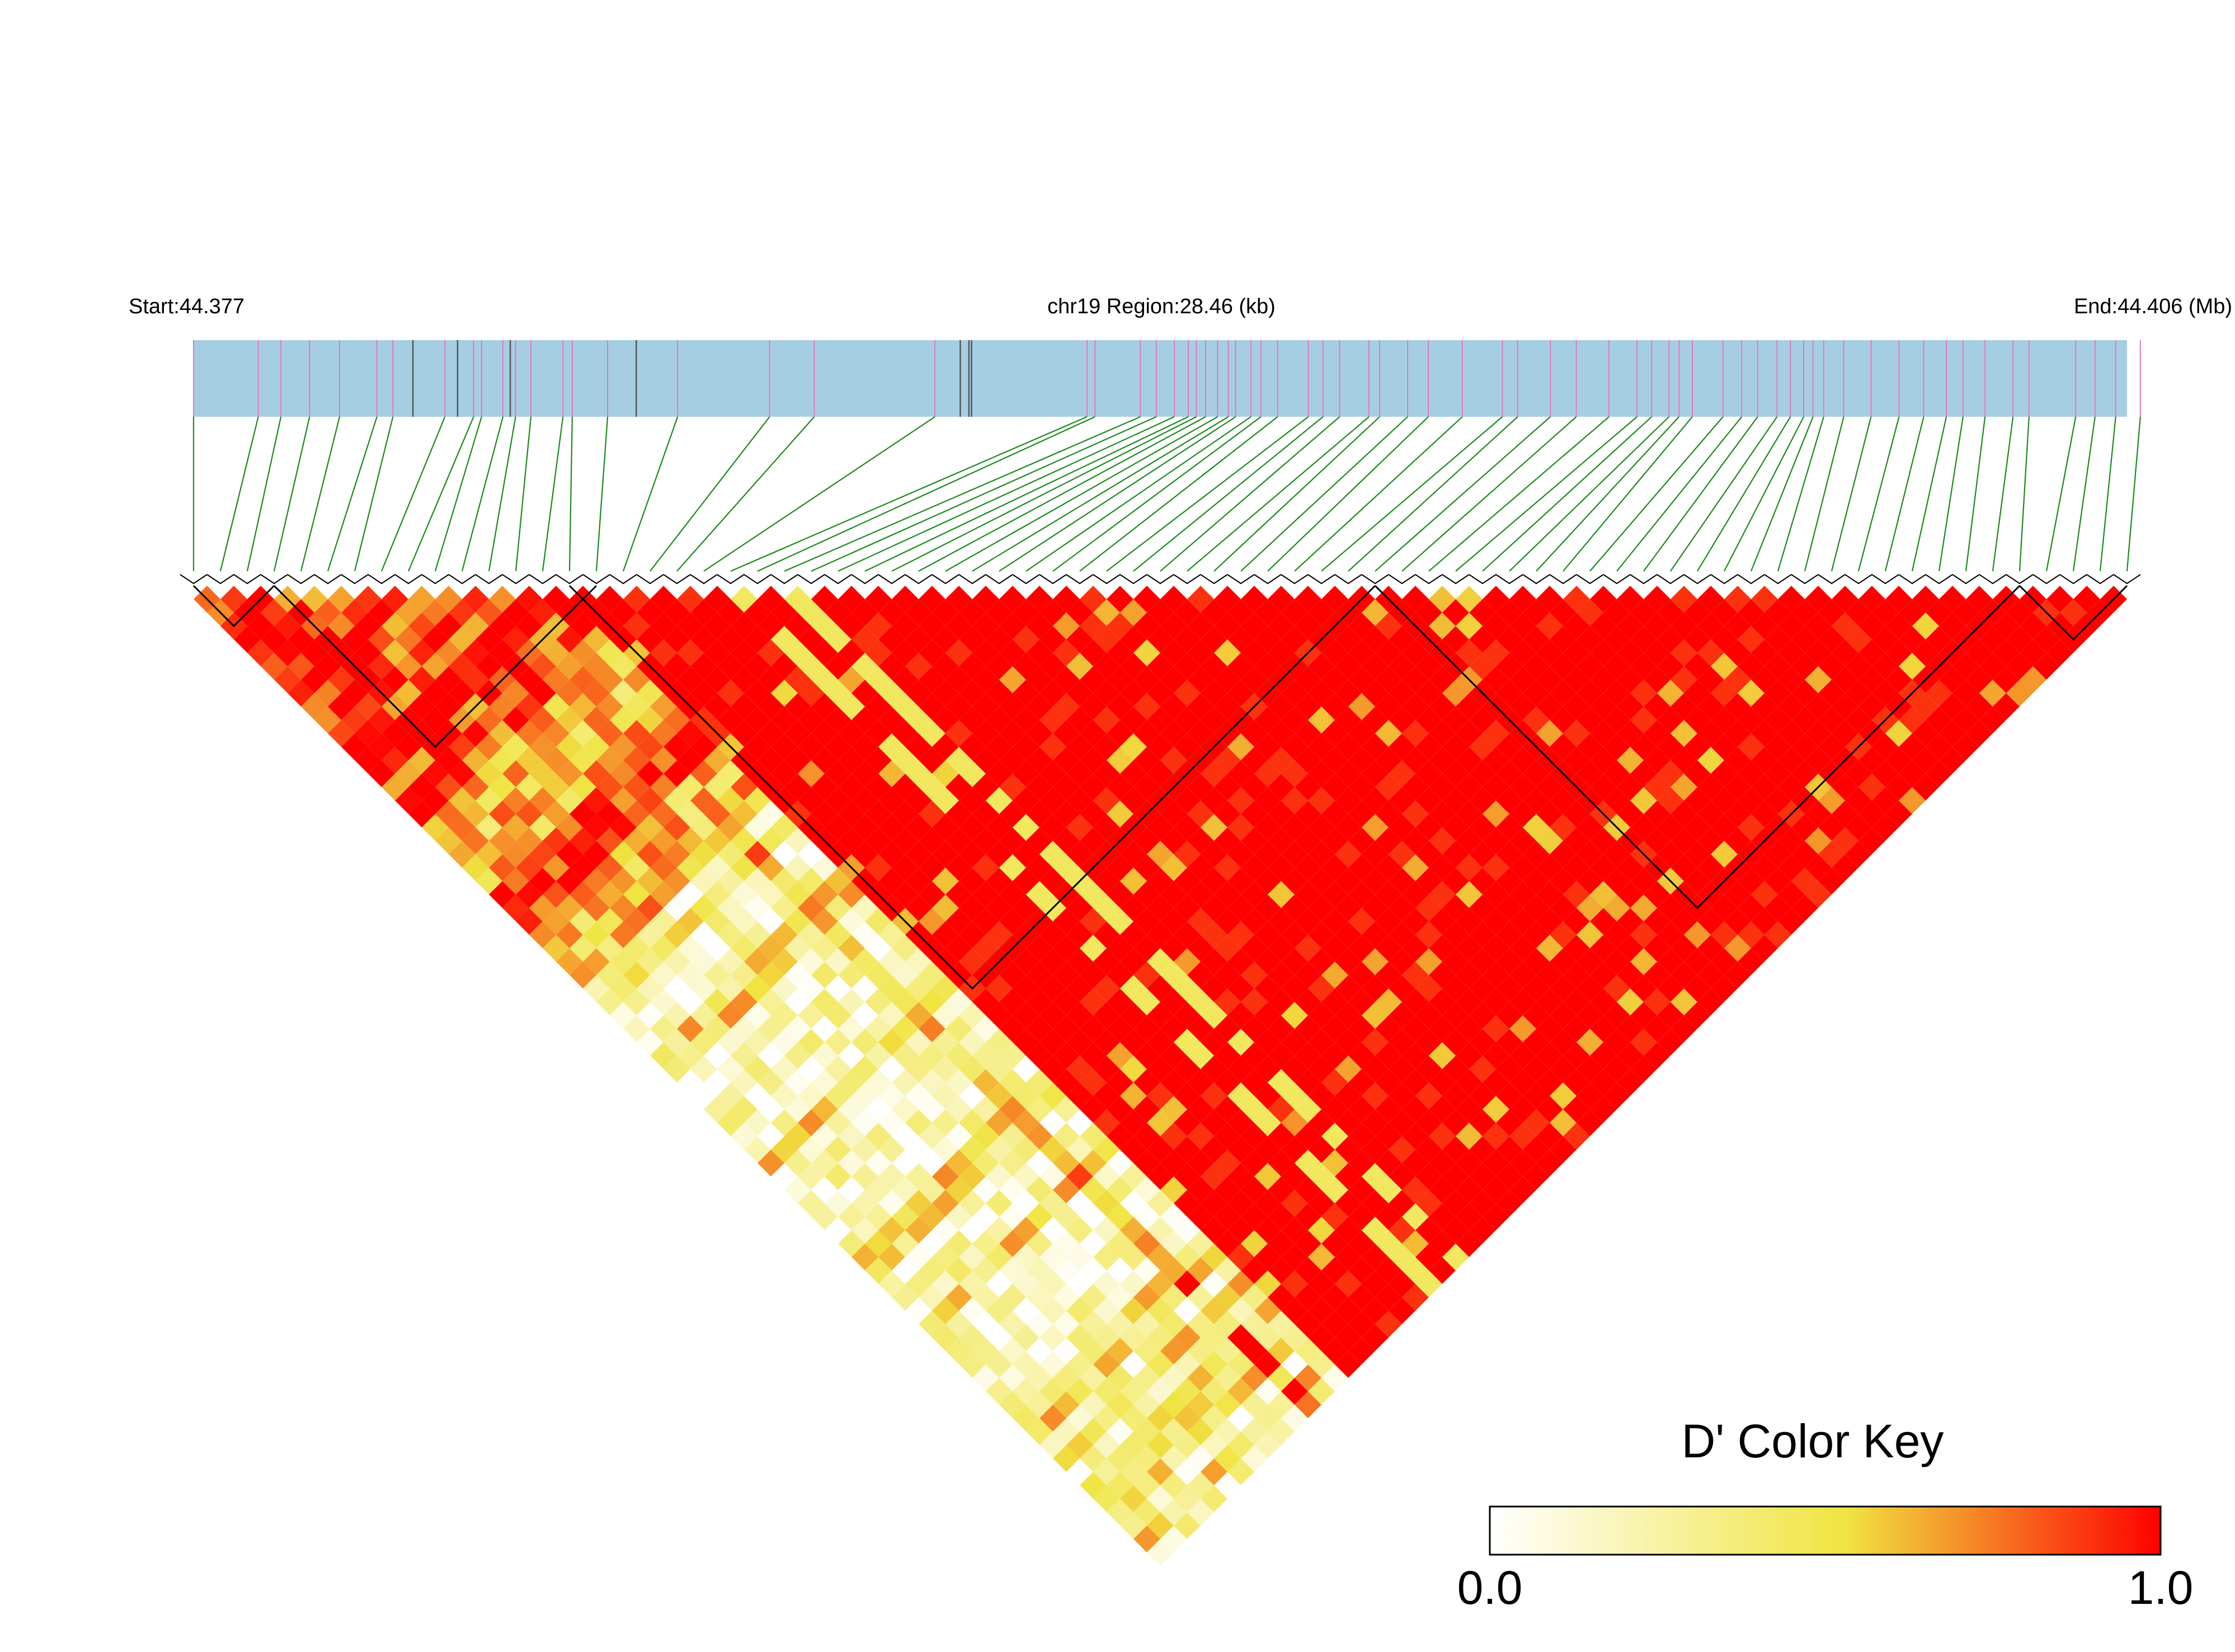 The width and height of the screenshot is (2235, 1652). Describe the element at coordinates (1160, 379) in the screenshot. I see `chromosome-track` at that location.